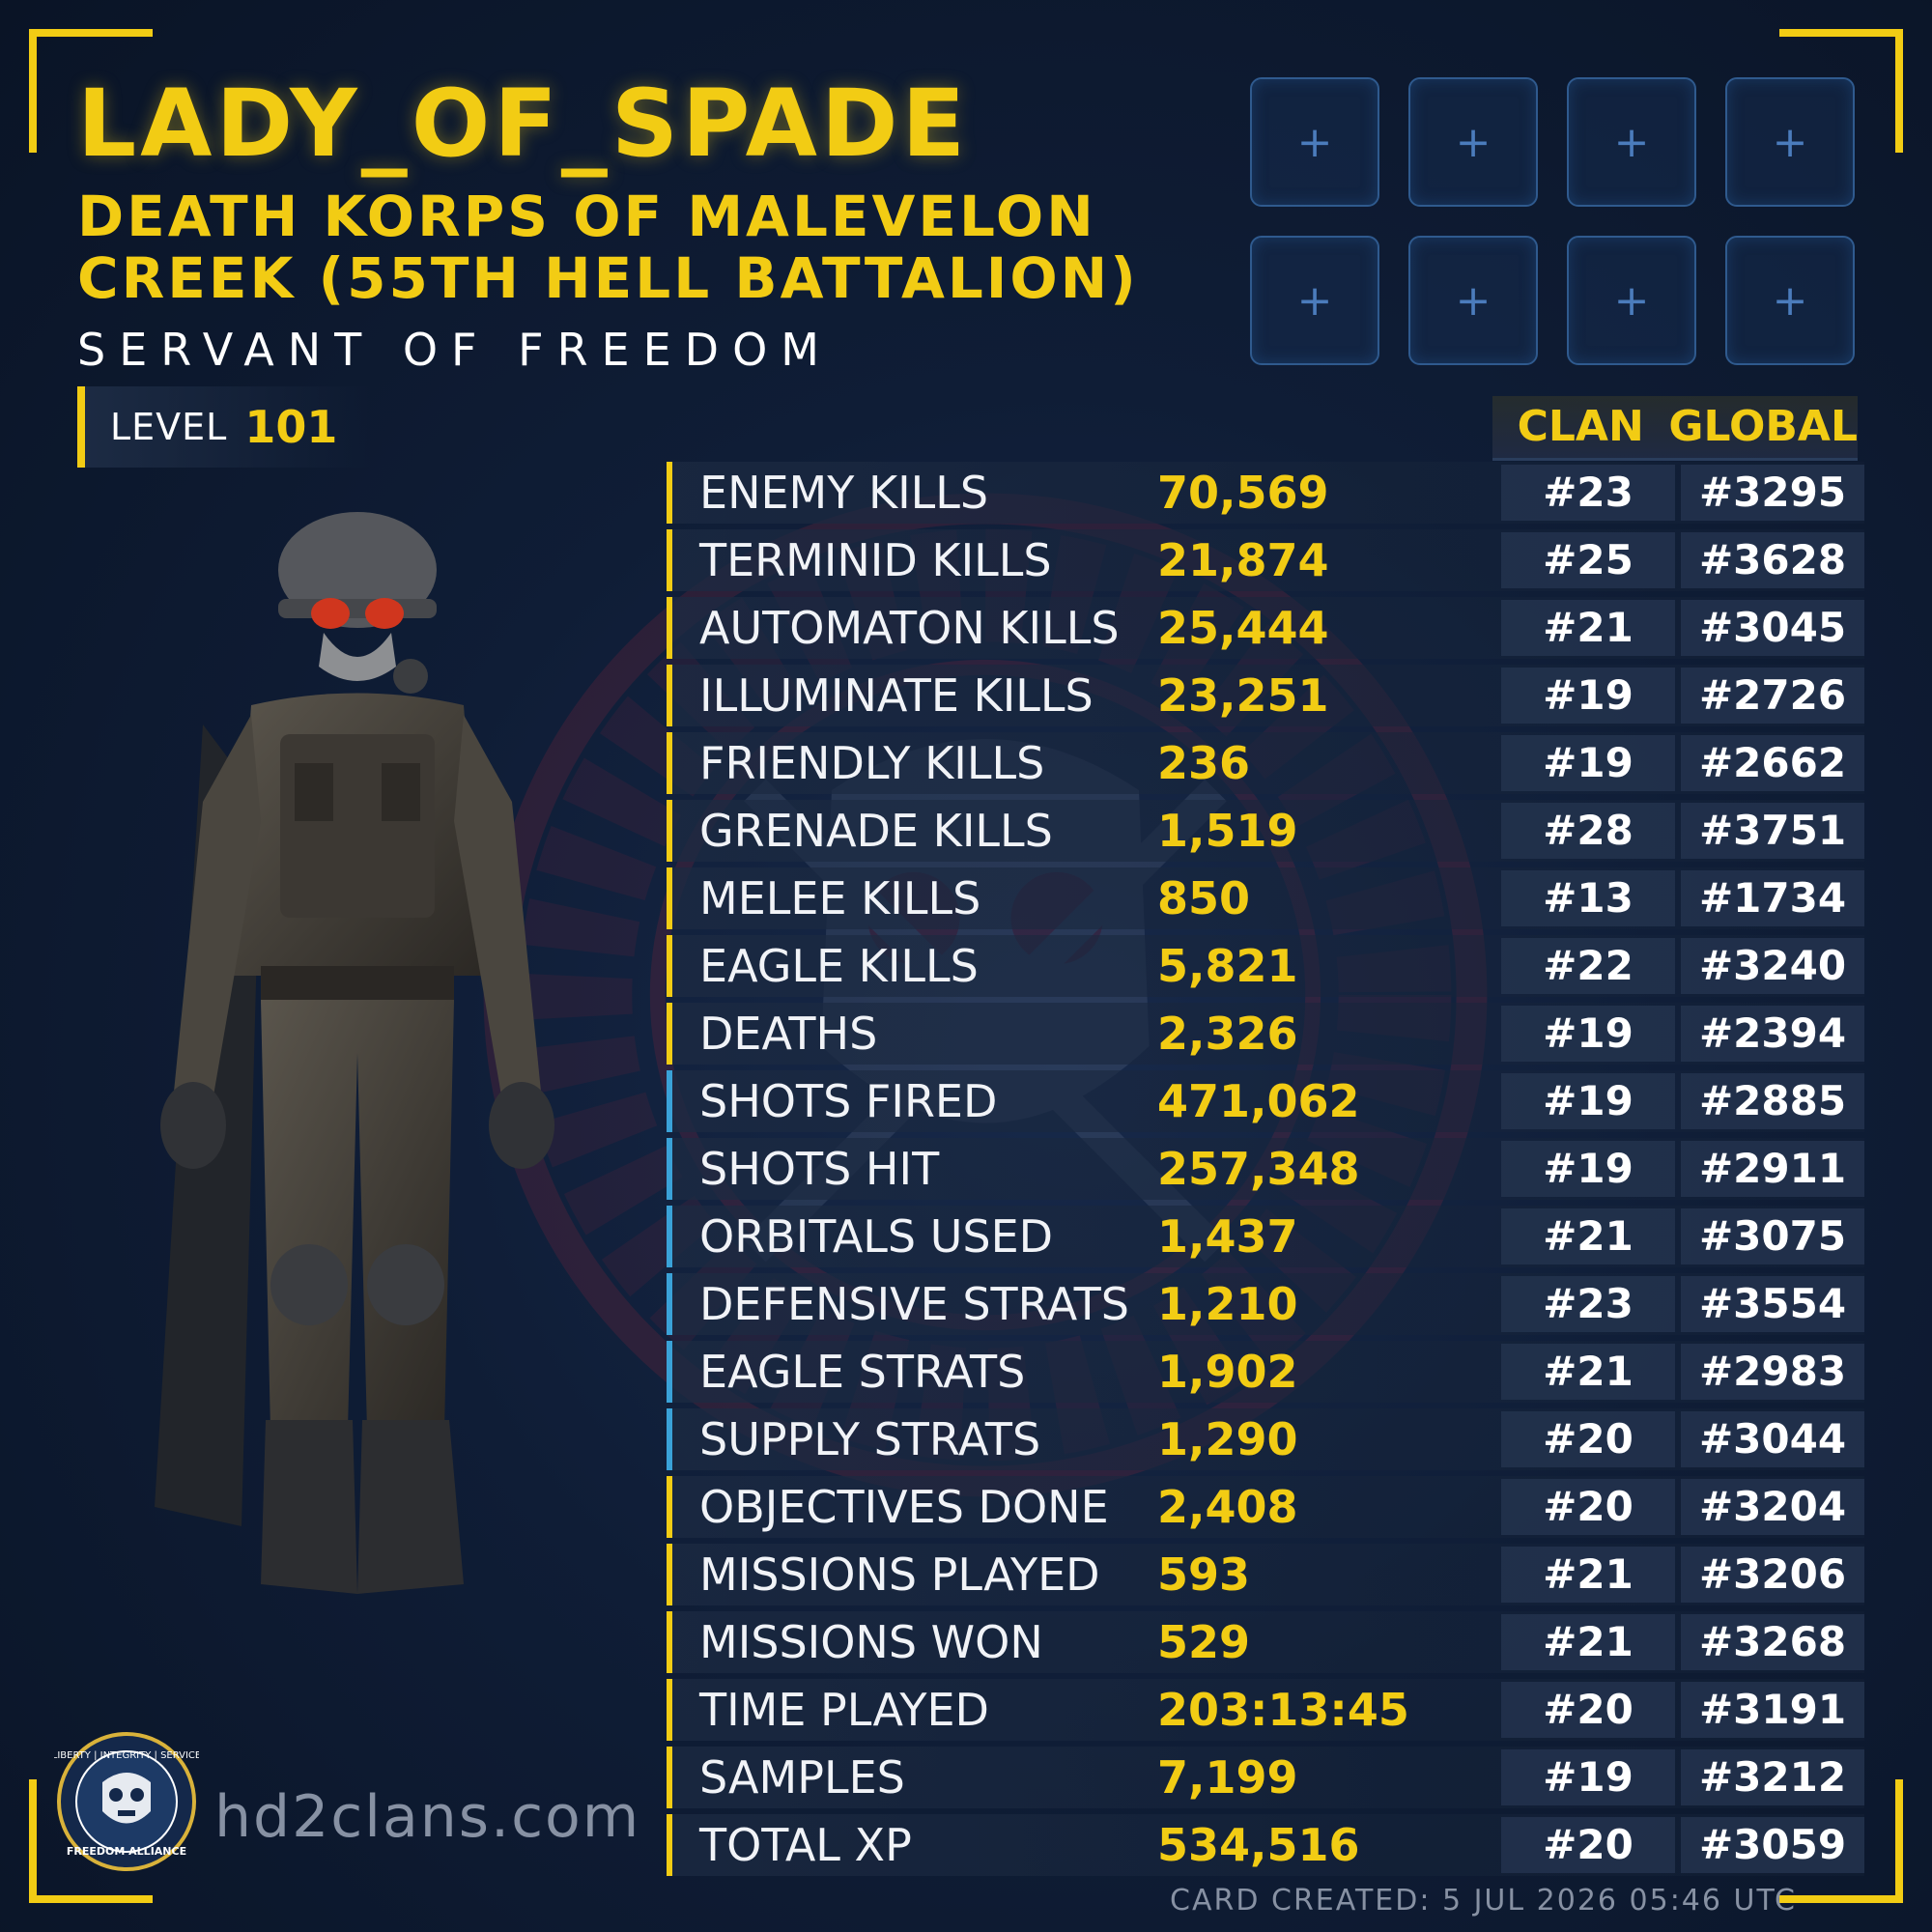 This screenshot has width=1932, height=1932. Describe the element at coordinates (1675, 428) in the screenshot. I see `rank-column-headers: CLAN GLOBAL` at that location.